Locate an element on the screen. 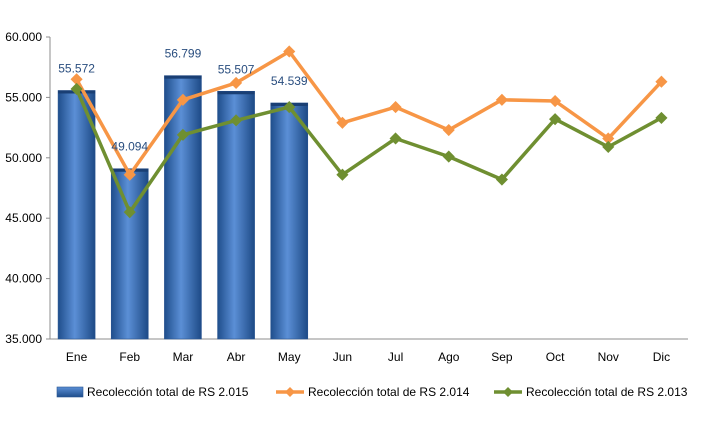  x-tick-label: Ene is located at coordinates (77, 357).